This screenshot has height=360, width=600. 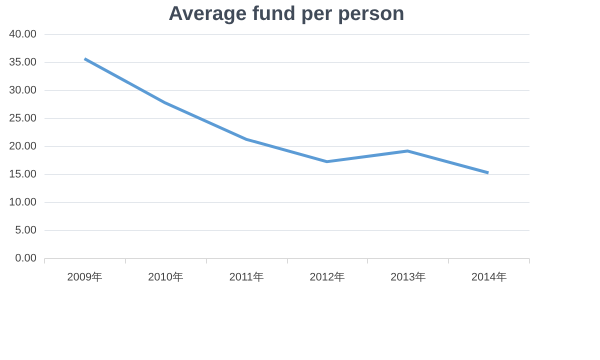 What do you see at coordinates (408, 278) in the screenshot?
I see `x-tick-label: 2013年` at bounding box center [408, 278].